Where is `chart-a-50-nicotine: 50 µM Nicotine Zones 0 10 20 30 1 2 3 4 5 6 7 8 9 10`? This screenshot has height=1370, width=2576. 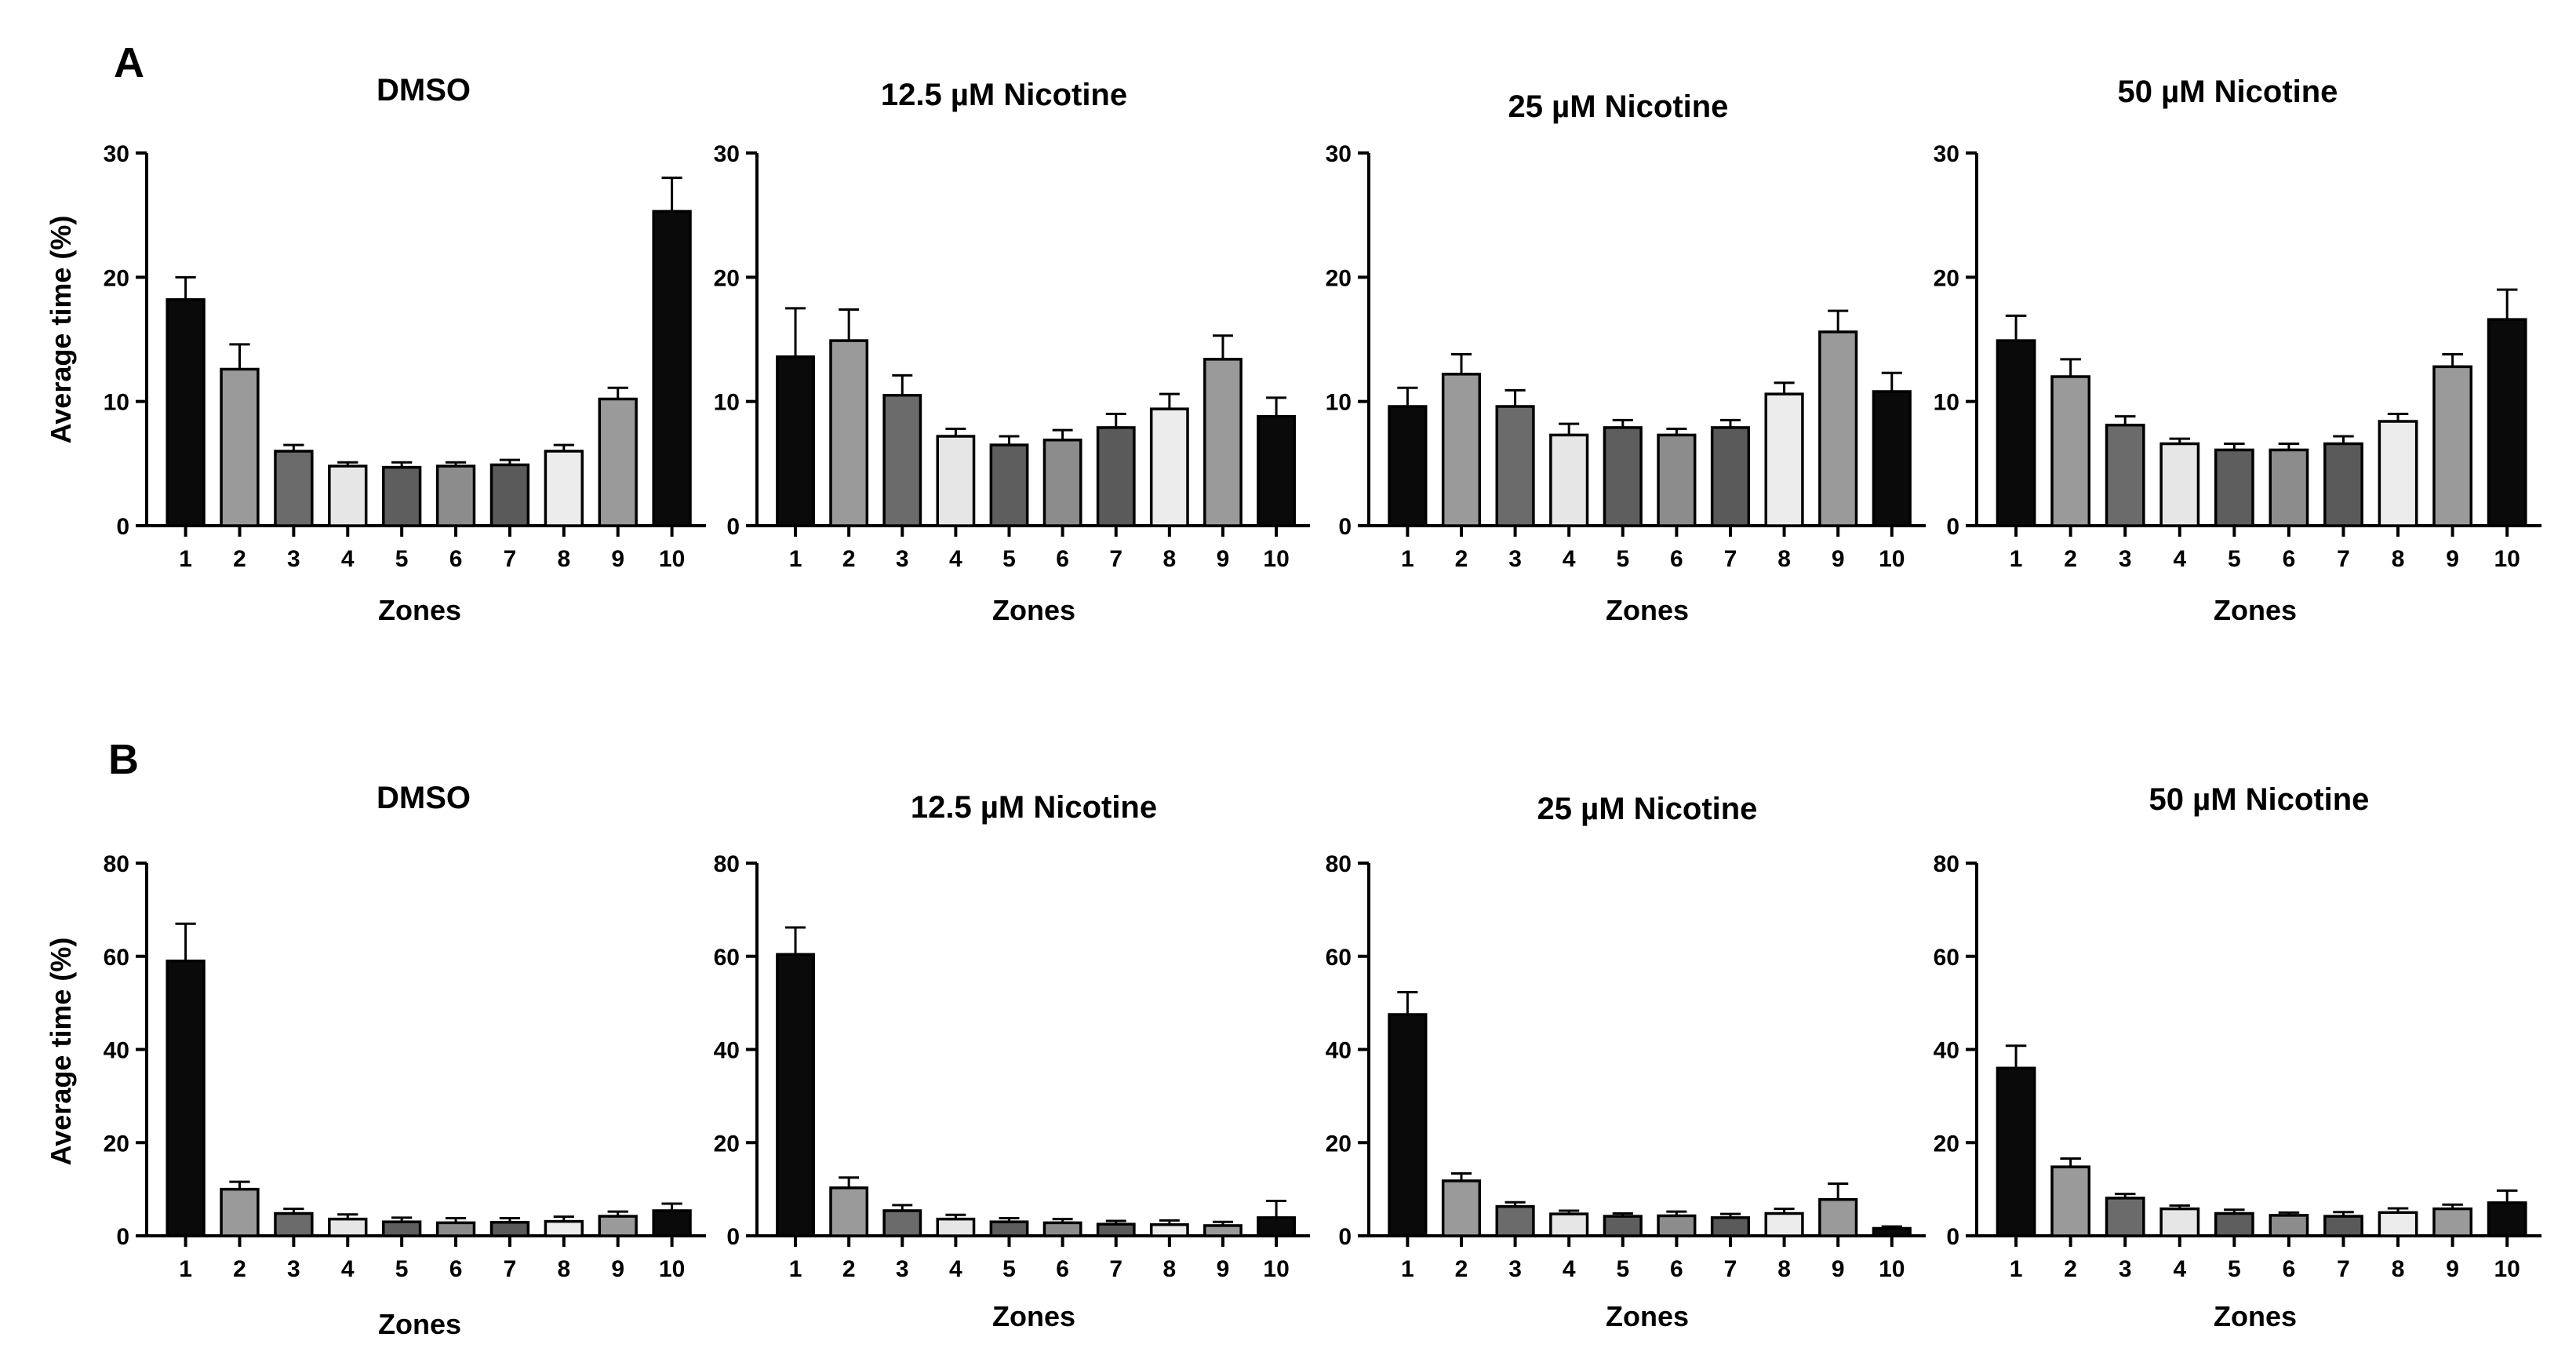
chart-a-50-nicotine: 50 µM Nicotine Zones 0 10 20 30 1 2 3 4 5 6 7 8 9 10 is located at coordinates (2237, 350).